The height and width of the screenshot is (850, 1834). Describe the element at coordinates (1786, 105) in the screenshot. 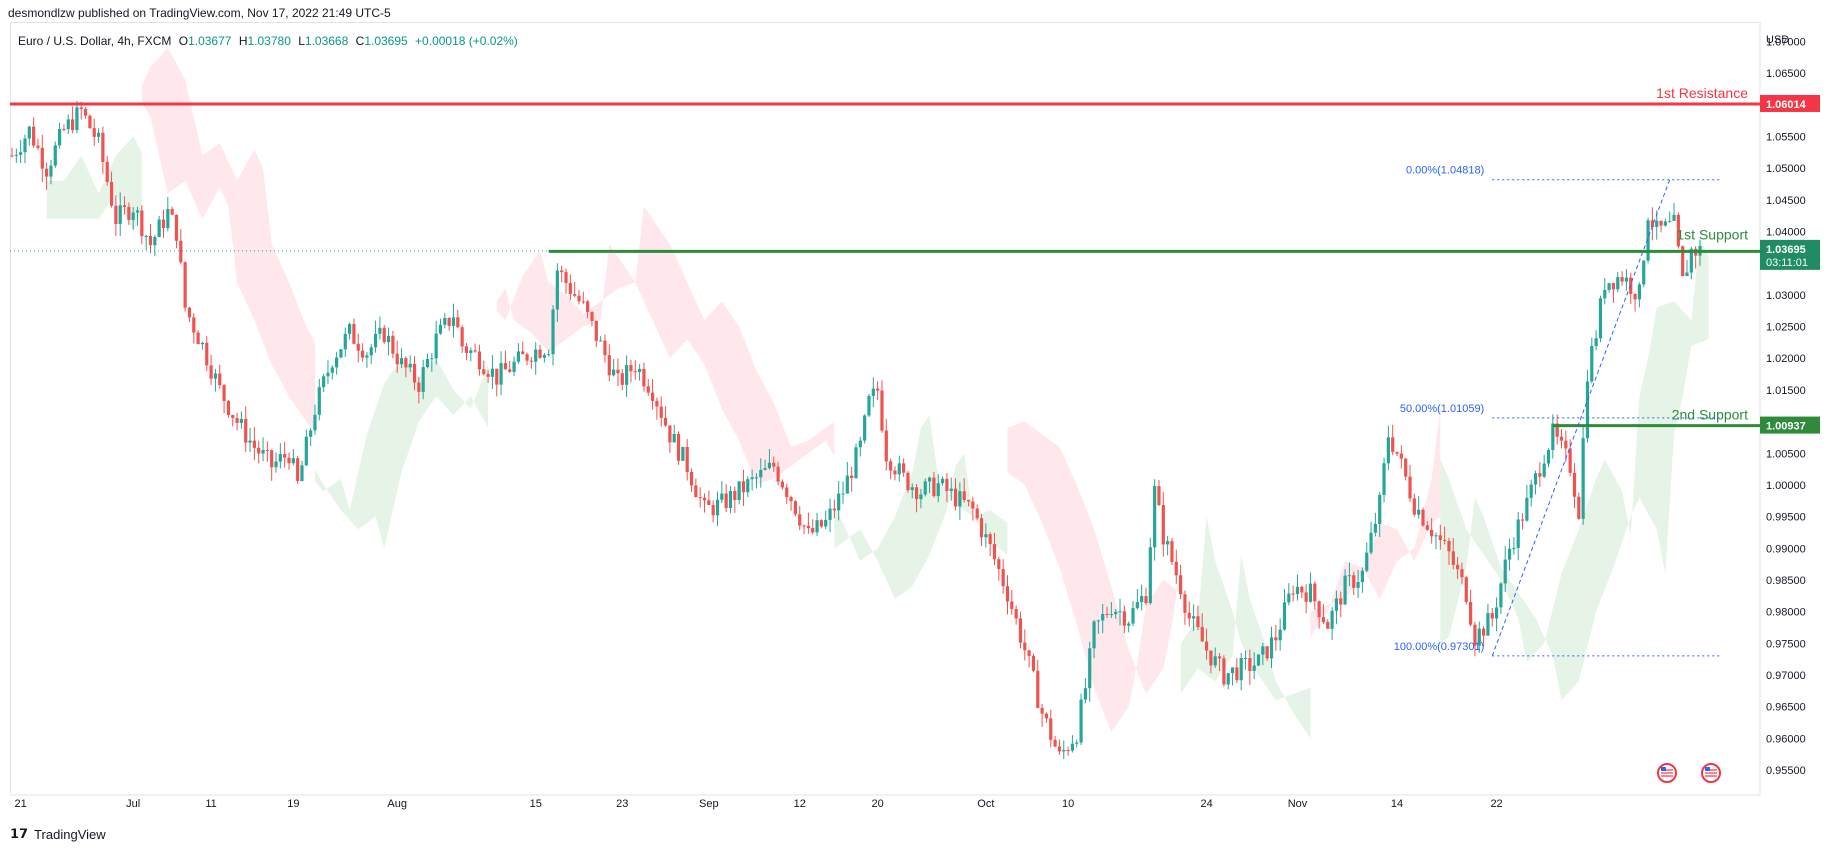

I see `resistance-1-price-text: 1.06014` at that location.